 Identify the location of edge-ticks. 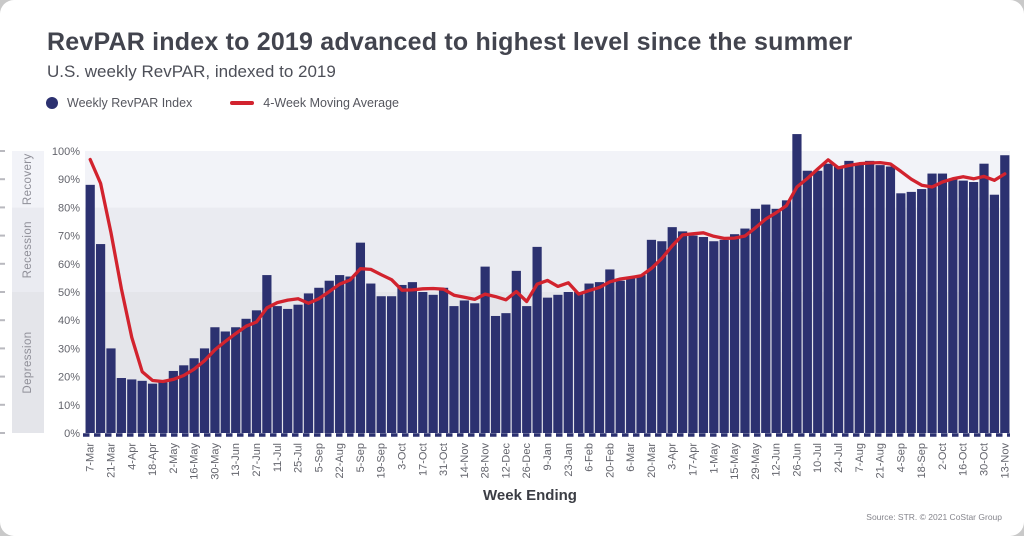
(2, 292).